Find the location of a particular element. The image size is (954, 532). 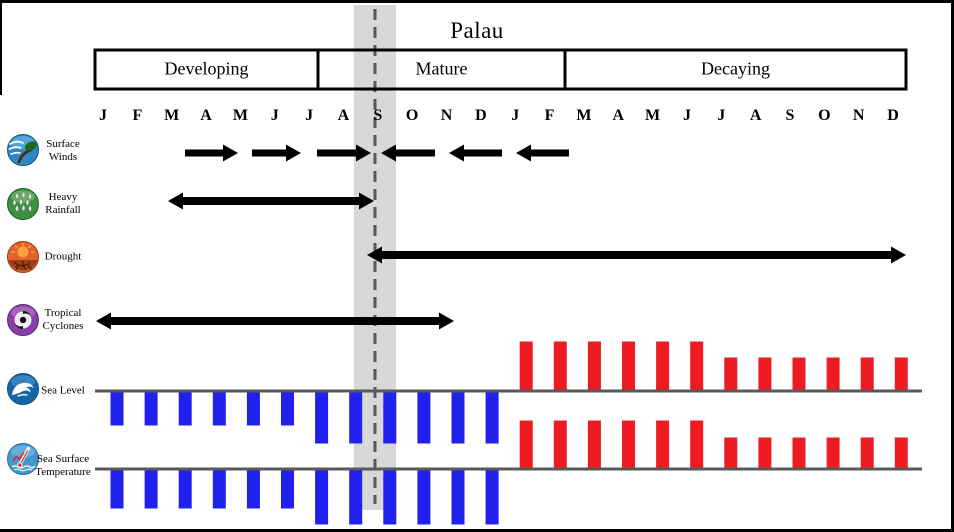

phase-label-developing: Developing is located at coordinates (206, 68).